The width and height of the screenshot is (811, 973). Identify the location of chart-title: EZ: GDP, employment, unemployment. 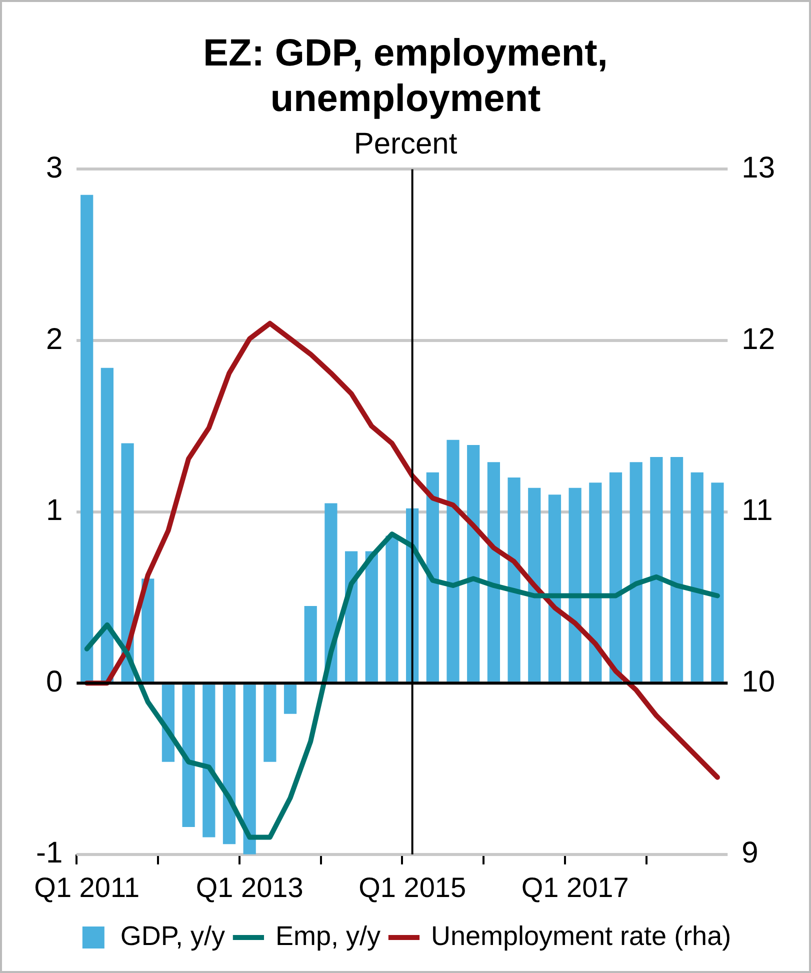
(405, 76).